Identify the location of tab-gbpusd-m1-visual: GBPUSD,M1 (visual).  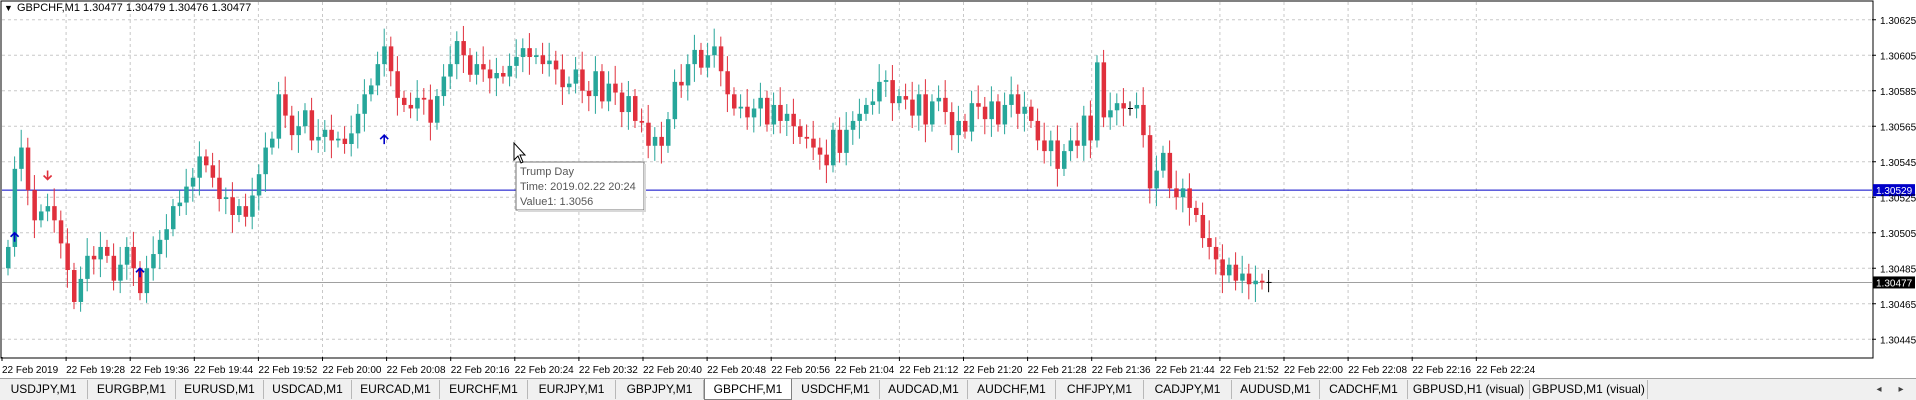
(1589, 389).